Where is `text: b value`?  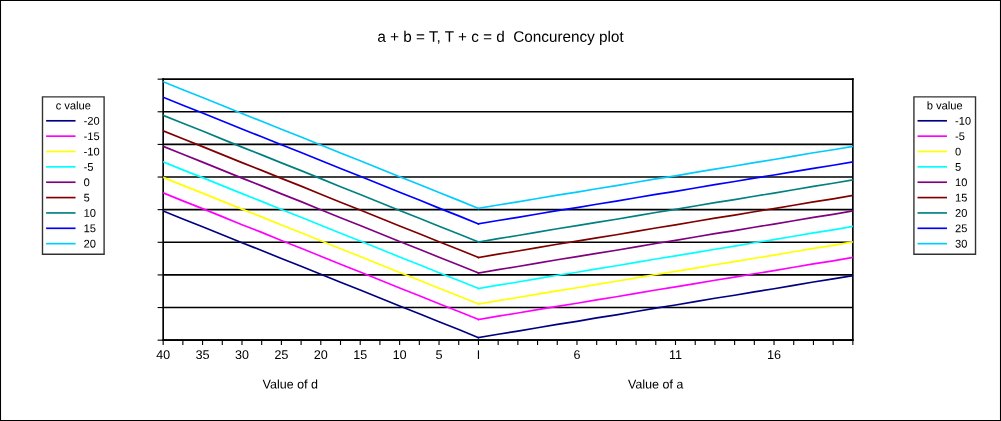 text: b value is located at coordinates (945, 105).